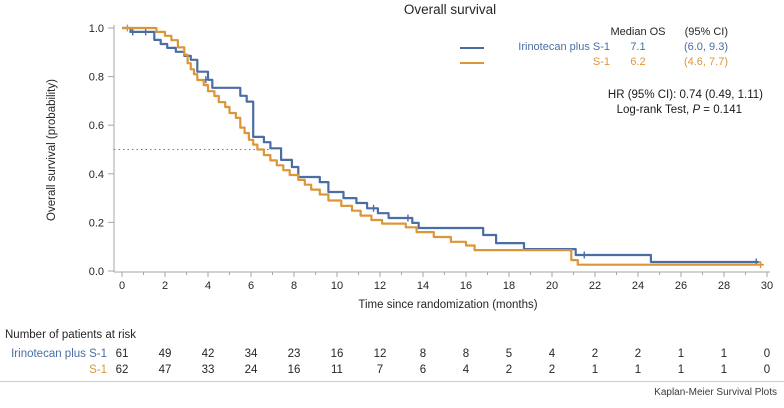 This screenshot has height=408, width=784. What do you see at coordinates (552, 286) in the screenshot?
I see `x-axis-tick-label: 20` at bounding box center [552, 286].